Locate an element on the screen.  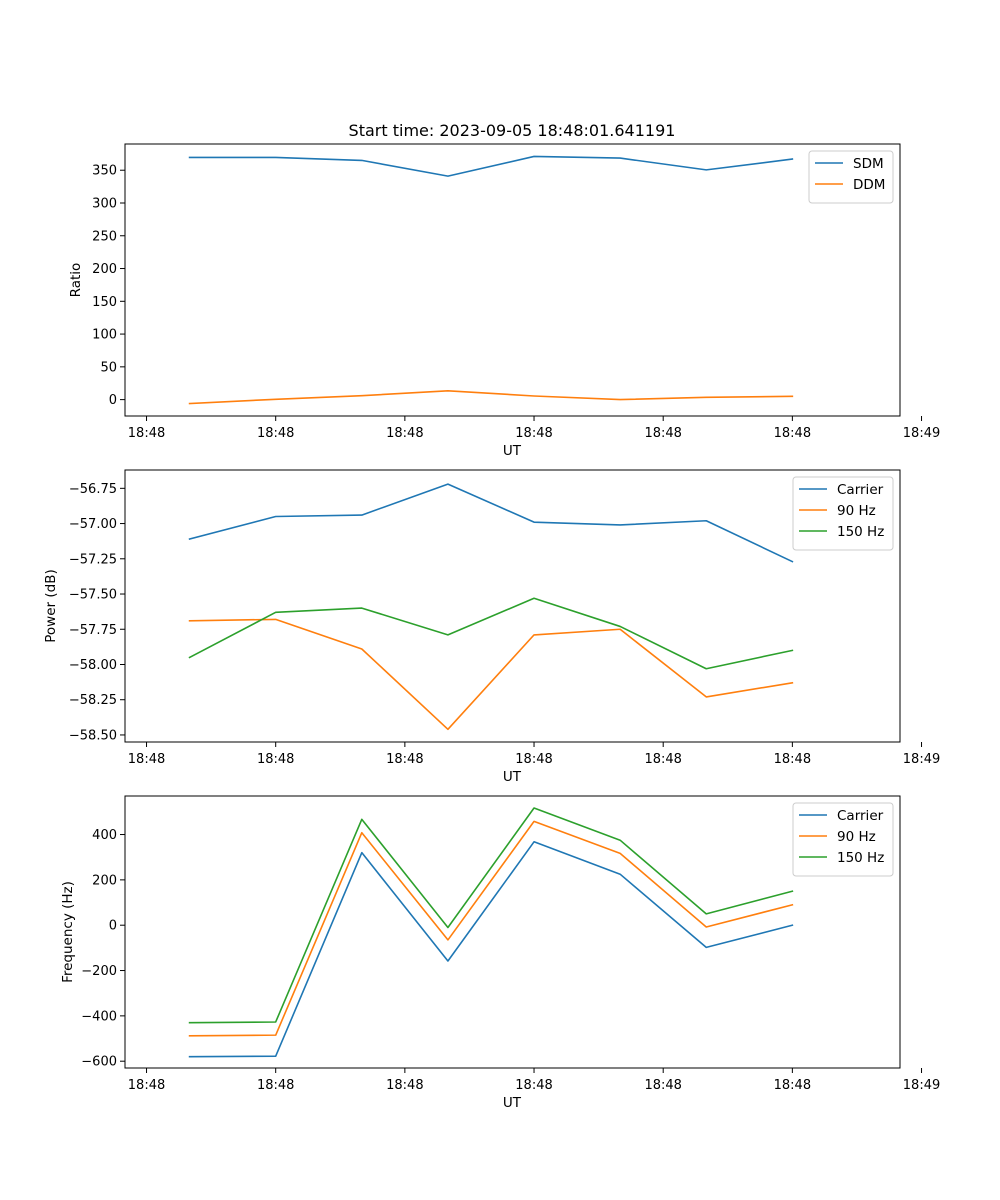
y-tick-label: −200 is located at coordinates (99, 971).